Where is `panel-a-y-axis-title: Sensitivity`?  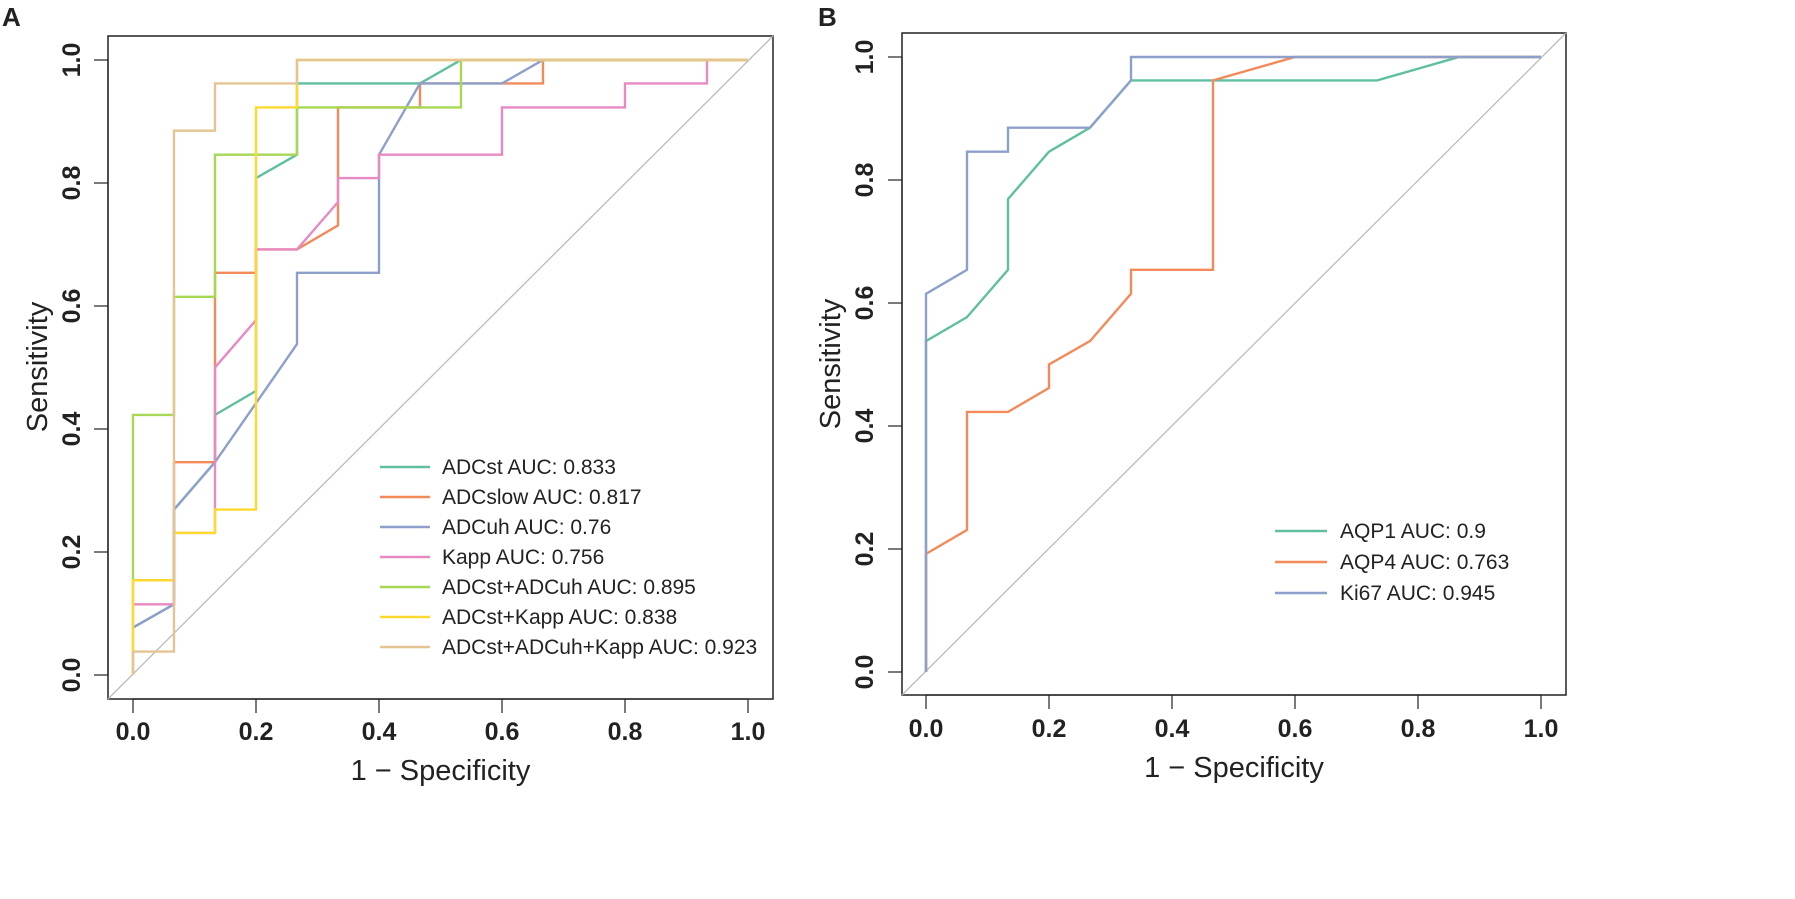
panel-a-y-axis-title: Sensitivity is located at coordinates (38, 366).